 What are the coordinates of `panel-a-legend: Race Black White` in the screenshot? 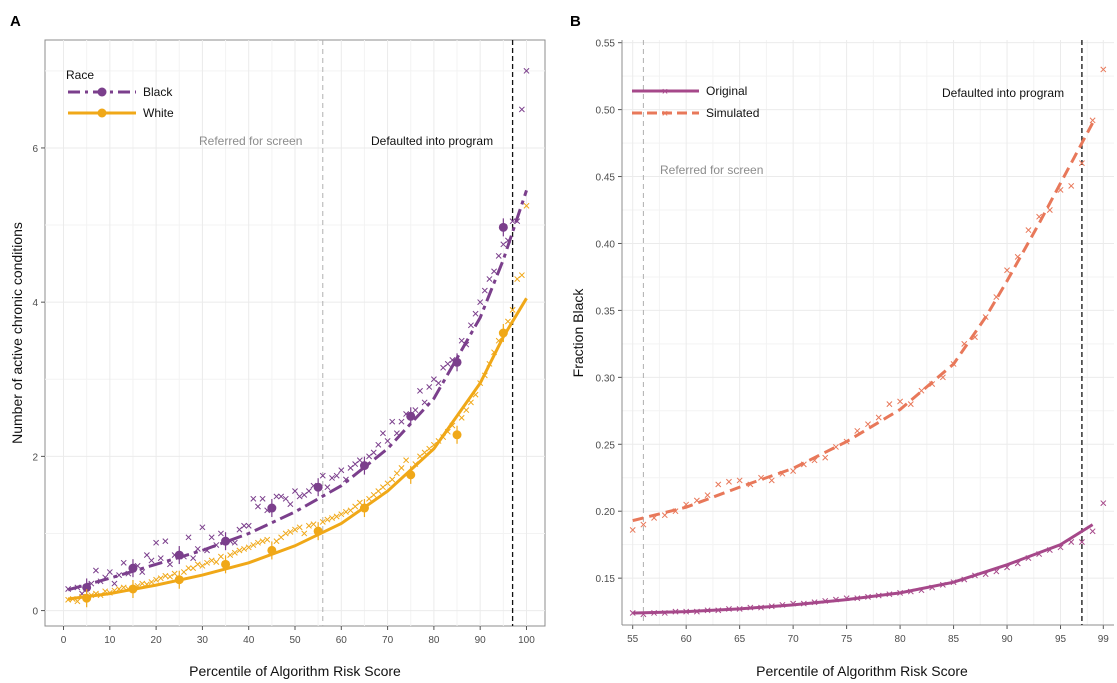 It's located at (120, 94).